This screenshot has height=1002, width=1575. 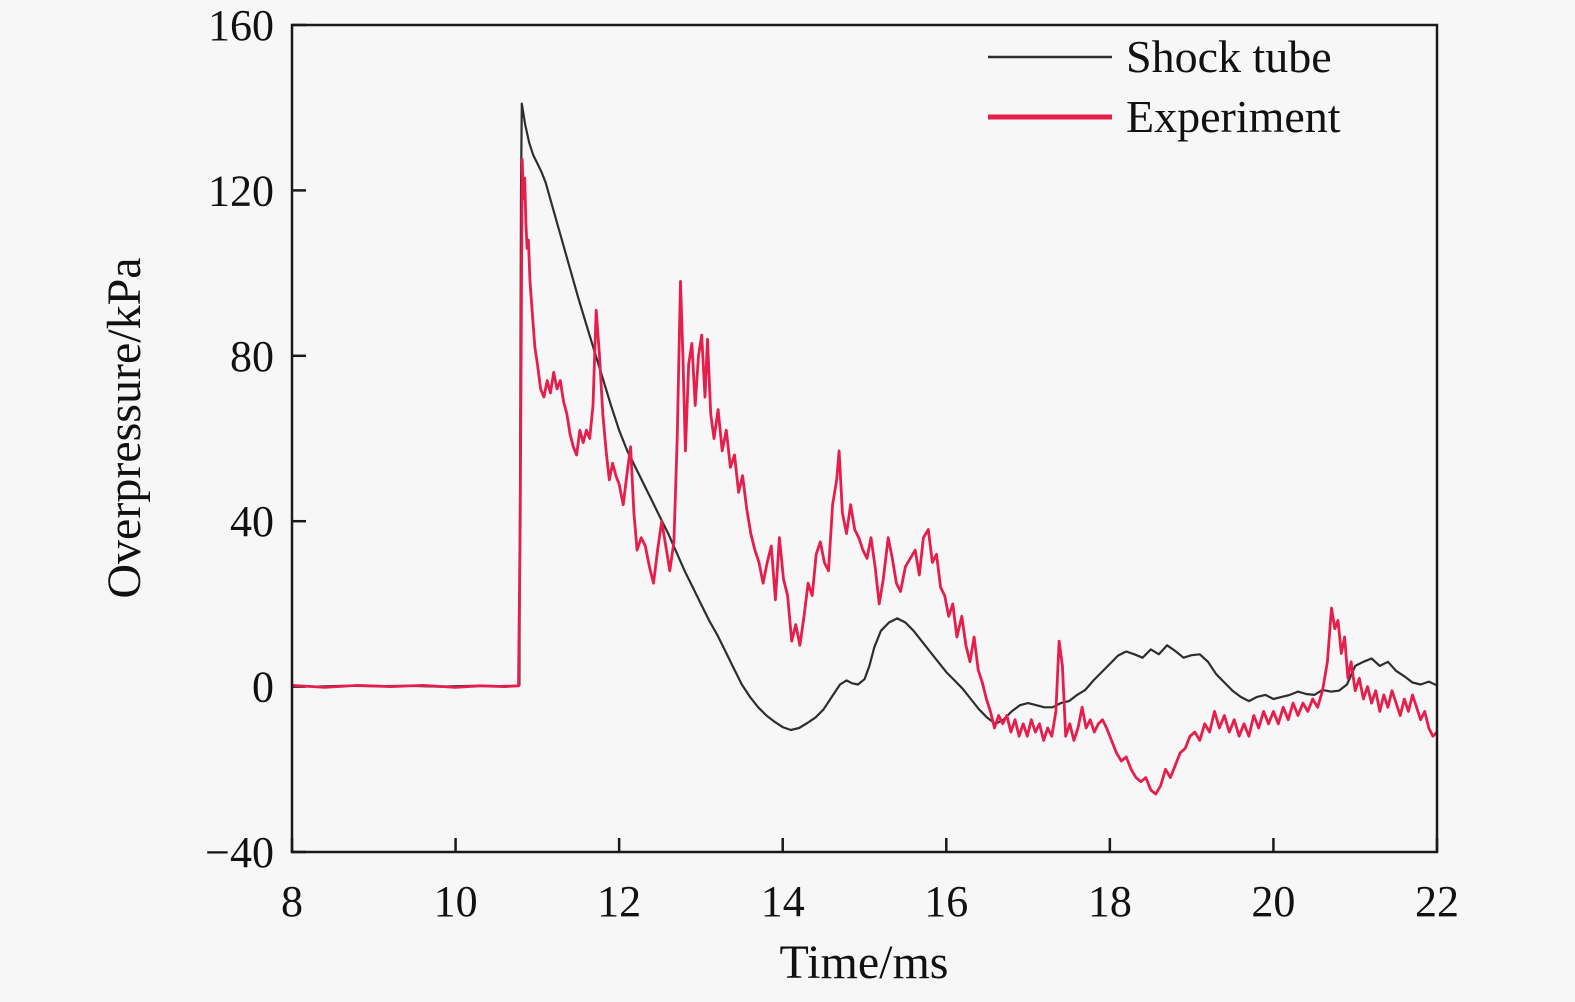 What do you see at coordinates (241, 25) in the screenshot?
I see `y-tick-label: 160` at bounding box center [241, 25].